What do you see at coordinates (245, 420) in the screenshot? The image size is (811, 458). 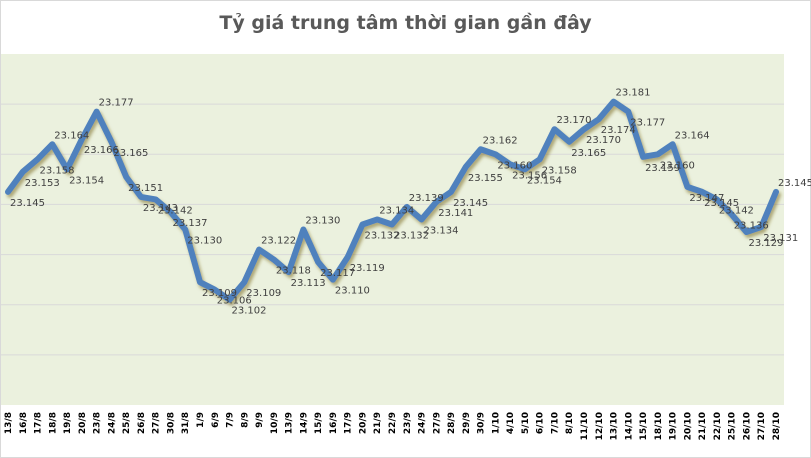 I see `x-tick-label: 8/9` at bounding box center [245, 420].